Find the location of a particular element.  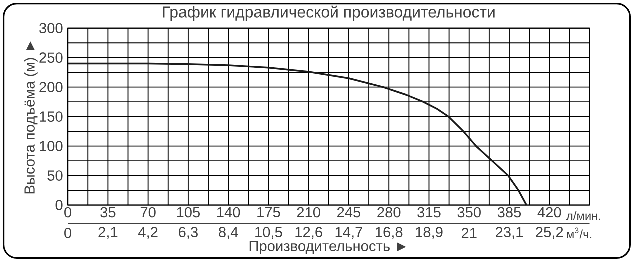

x2-tick-label: 10,5 is located at coordinates (269, 233).